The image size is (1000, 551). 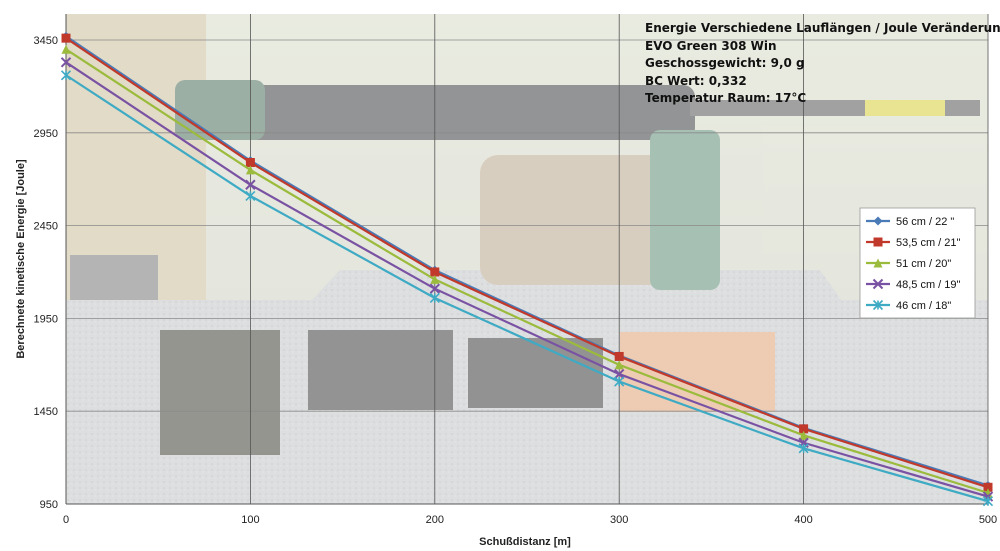 I want to click on x-tick-label: 500, so click(x=988, y=520).